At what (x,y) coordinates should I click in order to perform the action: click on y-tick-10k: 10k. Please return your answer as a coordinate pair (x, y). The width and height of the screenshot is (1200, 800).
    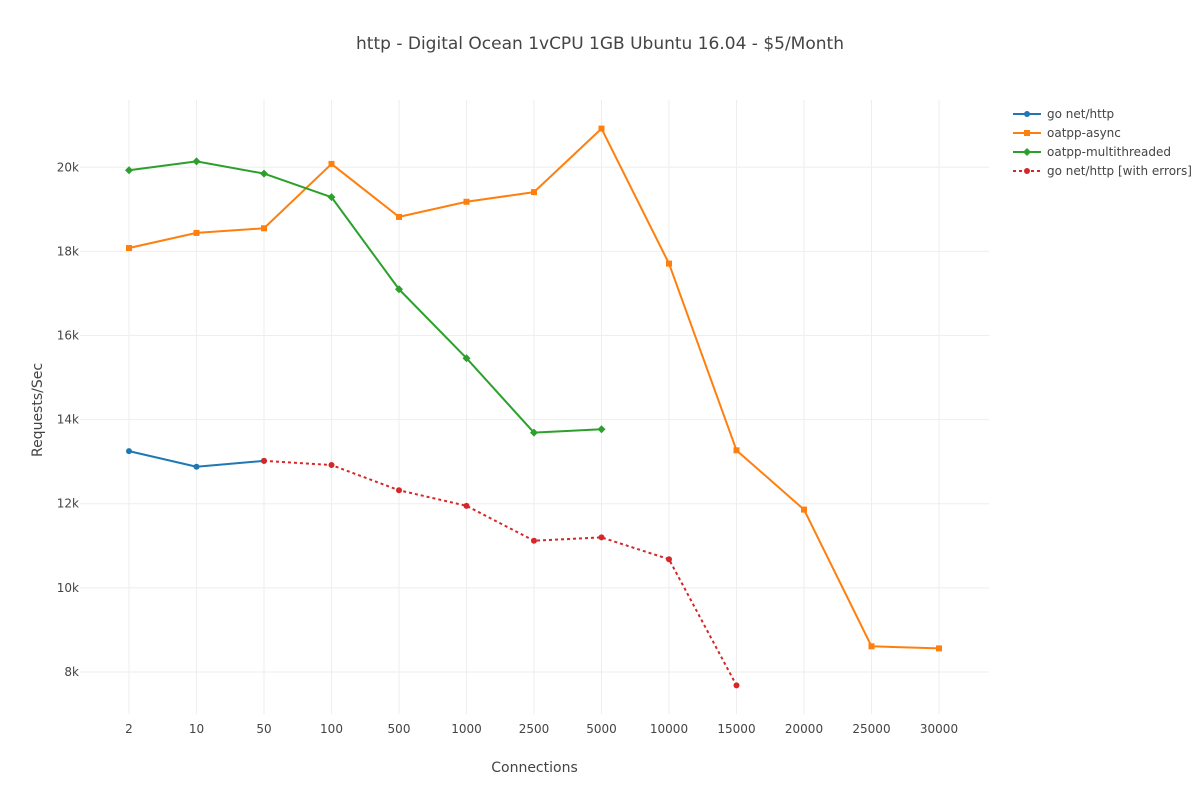
    Looking at the image, I should click on (68, 588).